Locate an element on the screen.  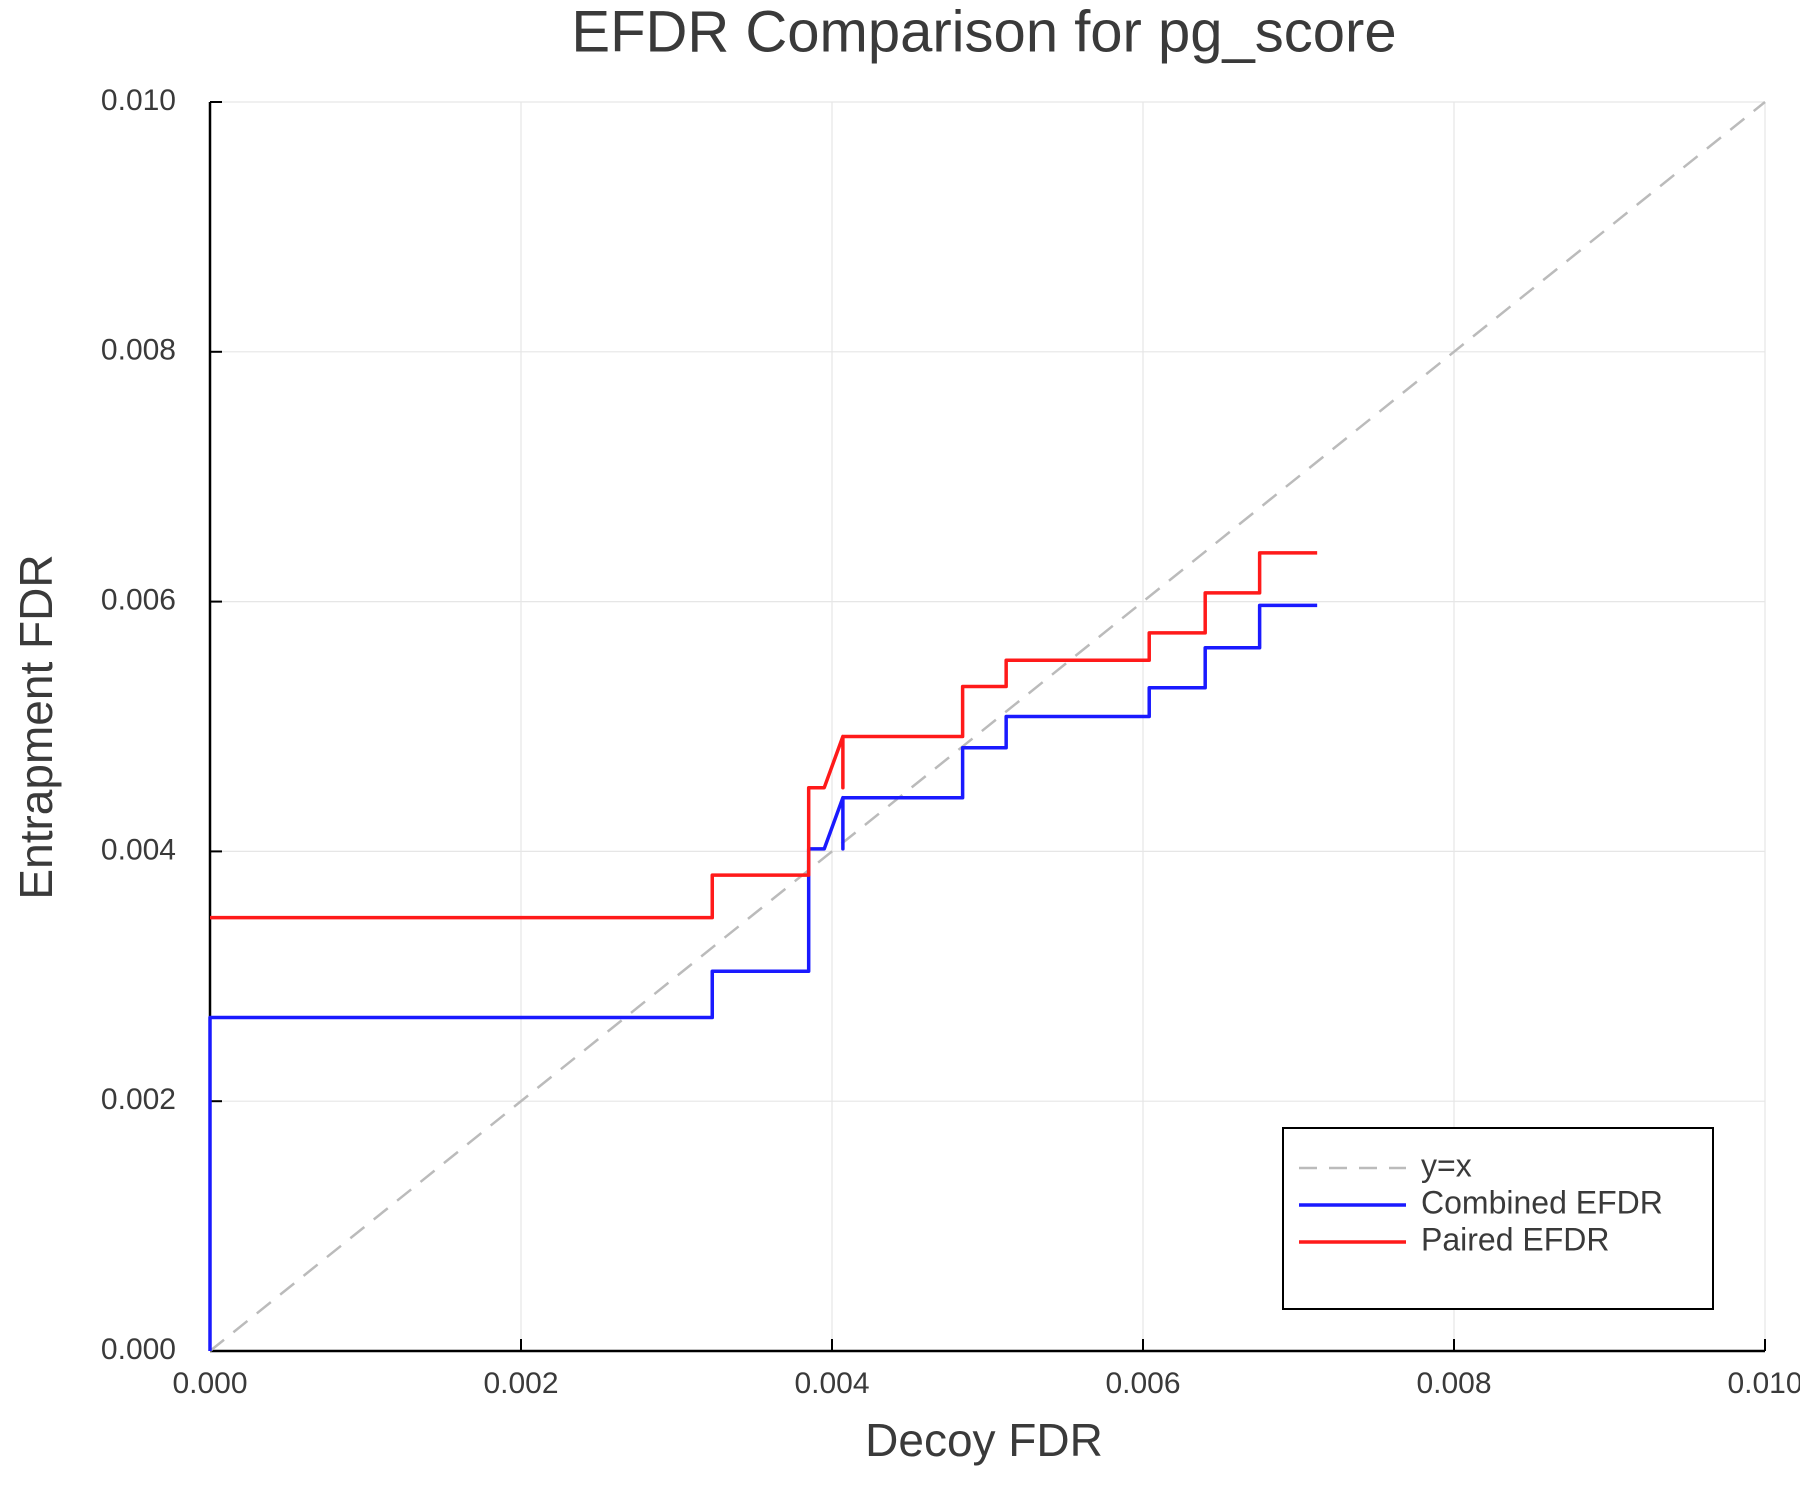
y-tick-label: 0.006 is located at coordinates (138, 600).